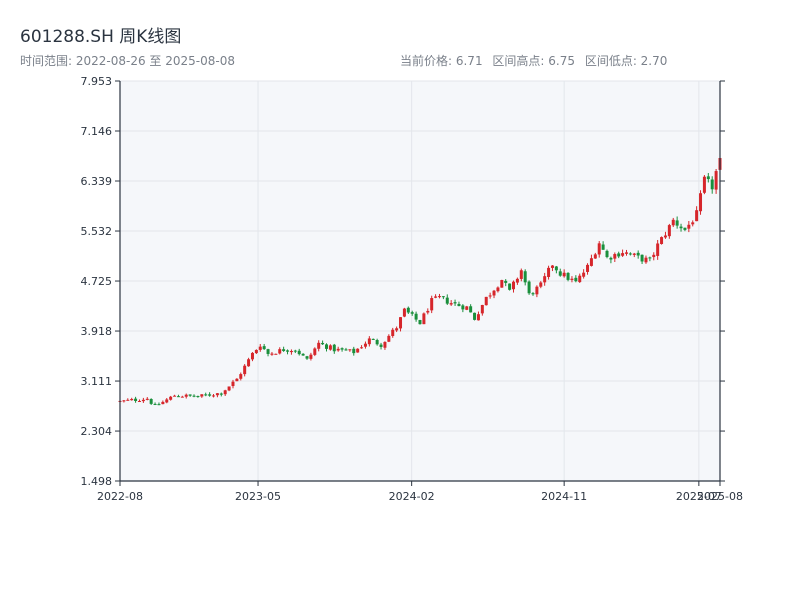 This screenshot has height=600, width=800. What do you see at coordinates (564, 496) in the screenshot?
I see `x-tick-label: 2024-11` at bounding box center [564, 496].